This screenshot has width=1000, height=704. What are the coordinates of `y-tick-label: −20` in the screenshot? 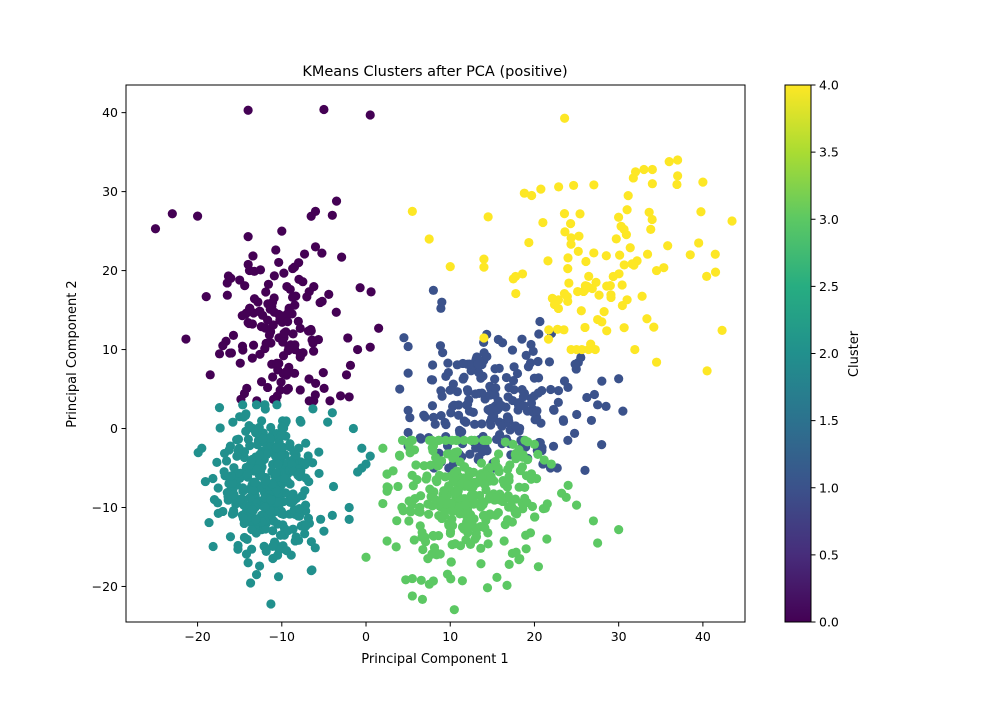 It's located at (105, 586).